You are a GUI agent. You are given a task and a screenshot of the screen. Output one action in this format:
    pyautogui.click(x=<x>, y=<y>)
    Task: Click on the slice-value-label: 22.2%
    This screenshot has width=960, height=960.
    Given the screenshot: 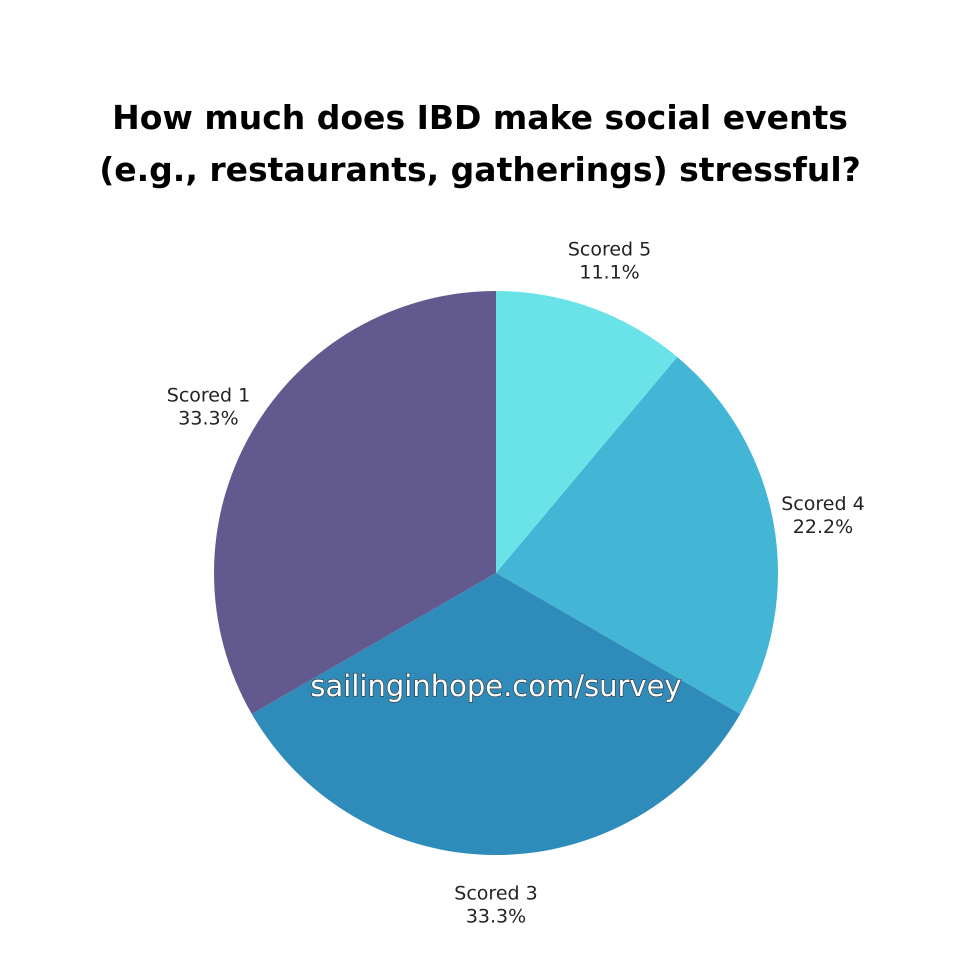 What is the action you would take?
    pyautogui.click(x=823, y=527)
    